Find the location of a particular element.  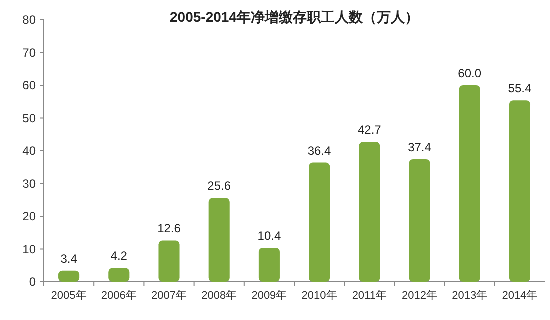

y-tick-label: 30 is located at coordinates (29, 183).